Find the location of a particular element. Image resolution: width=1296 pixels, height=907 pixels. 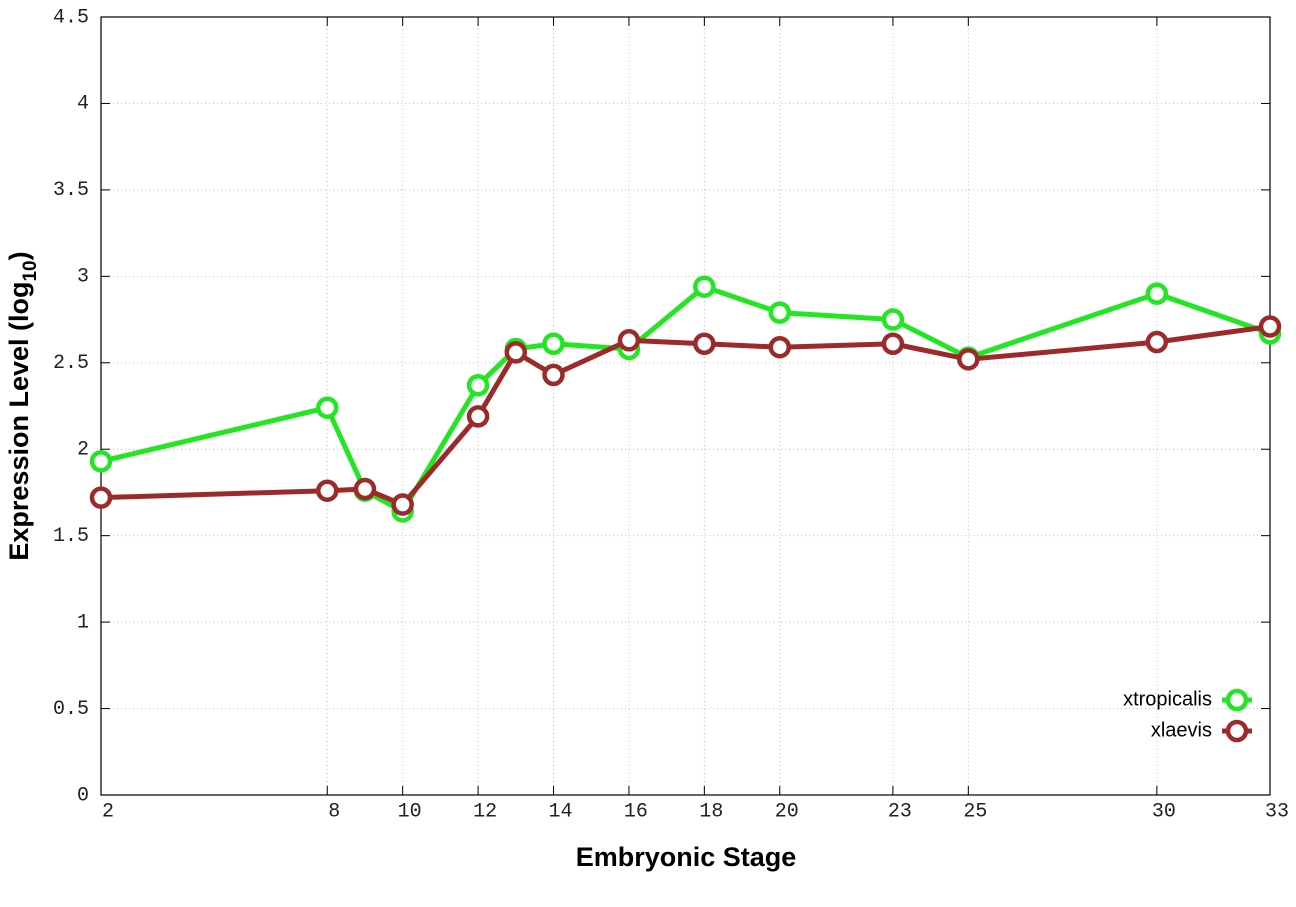

y-tick-label: 0 is located at coordinates (83, 795).